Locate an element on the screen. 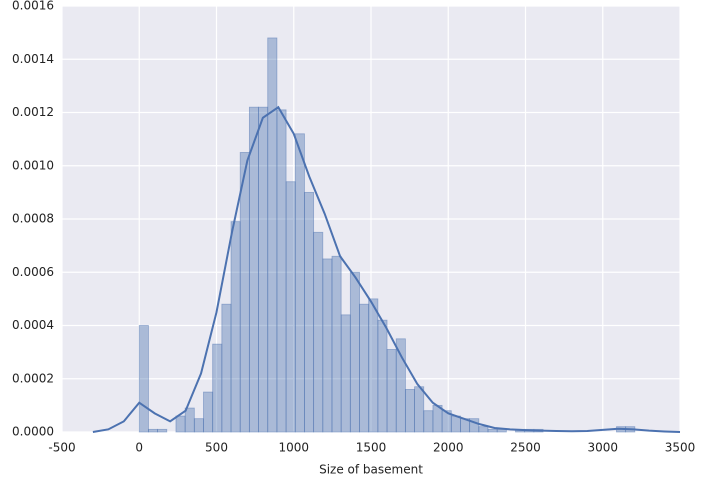 The image size is (703, 484). x-tick-label: 3000 is located at coordinates (602, 448).